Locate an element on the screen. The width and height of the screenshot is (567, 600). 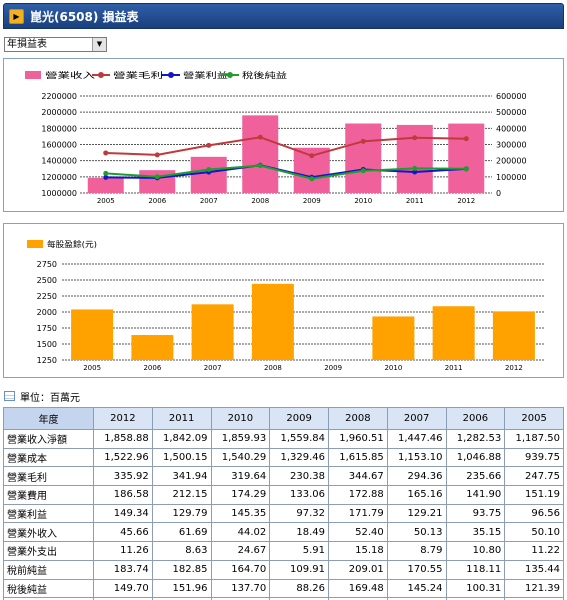
table-cell: 235.66 is located at coordinates (475, 476).